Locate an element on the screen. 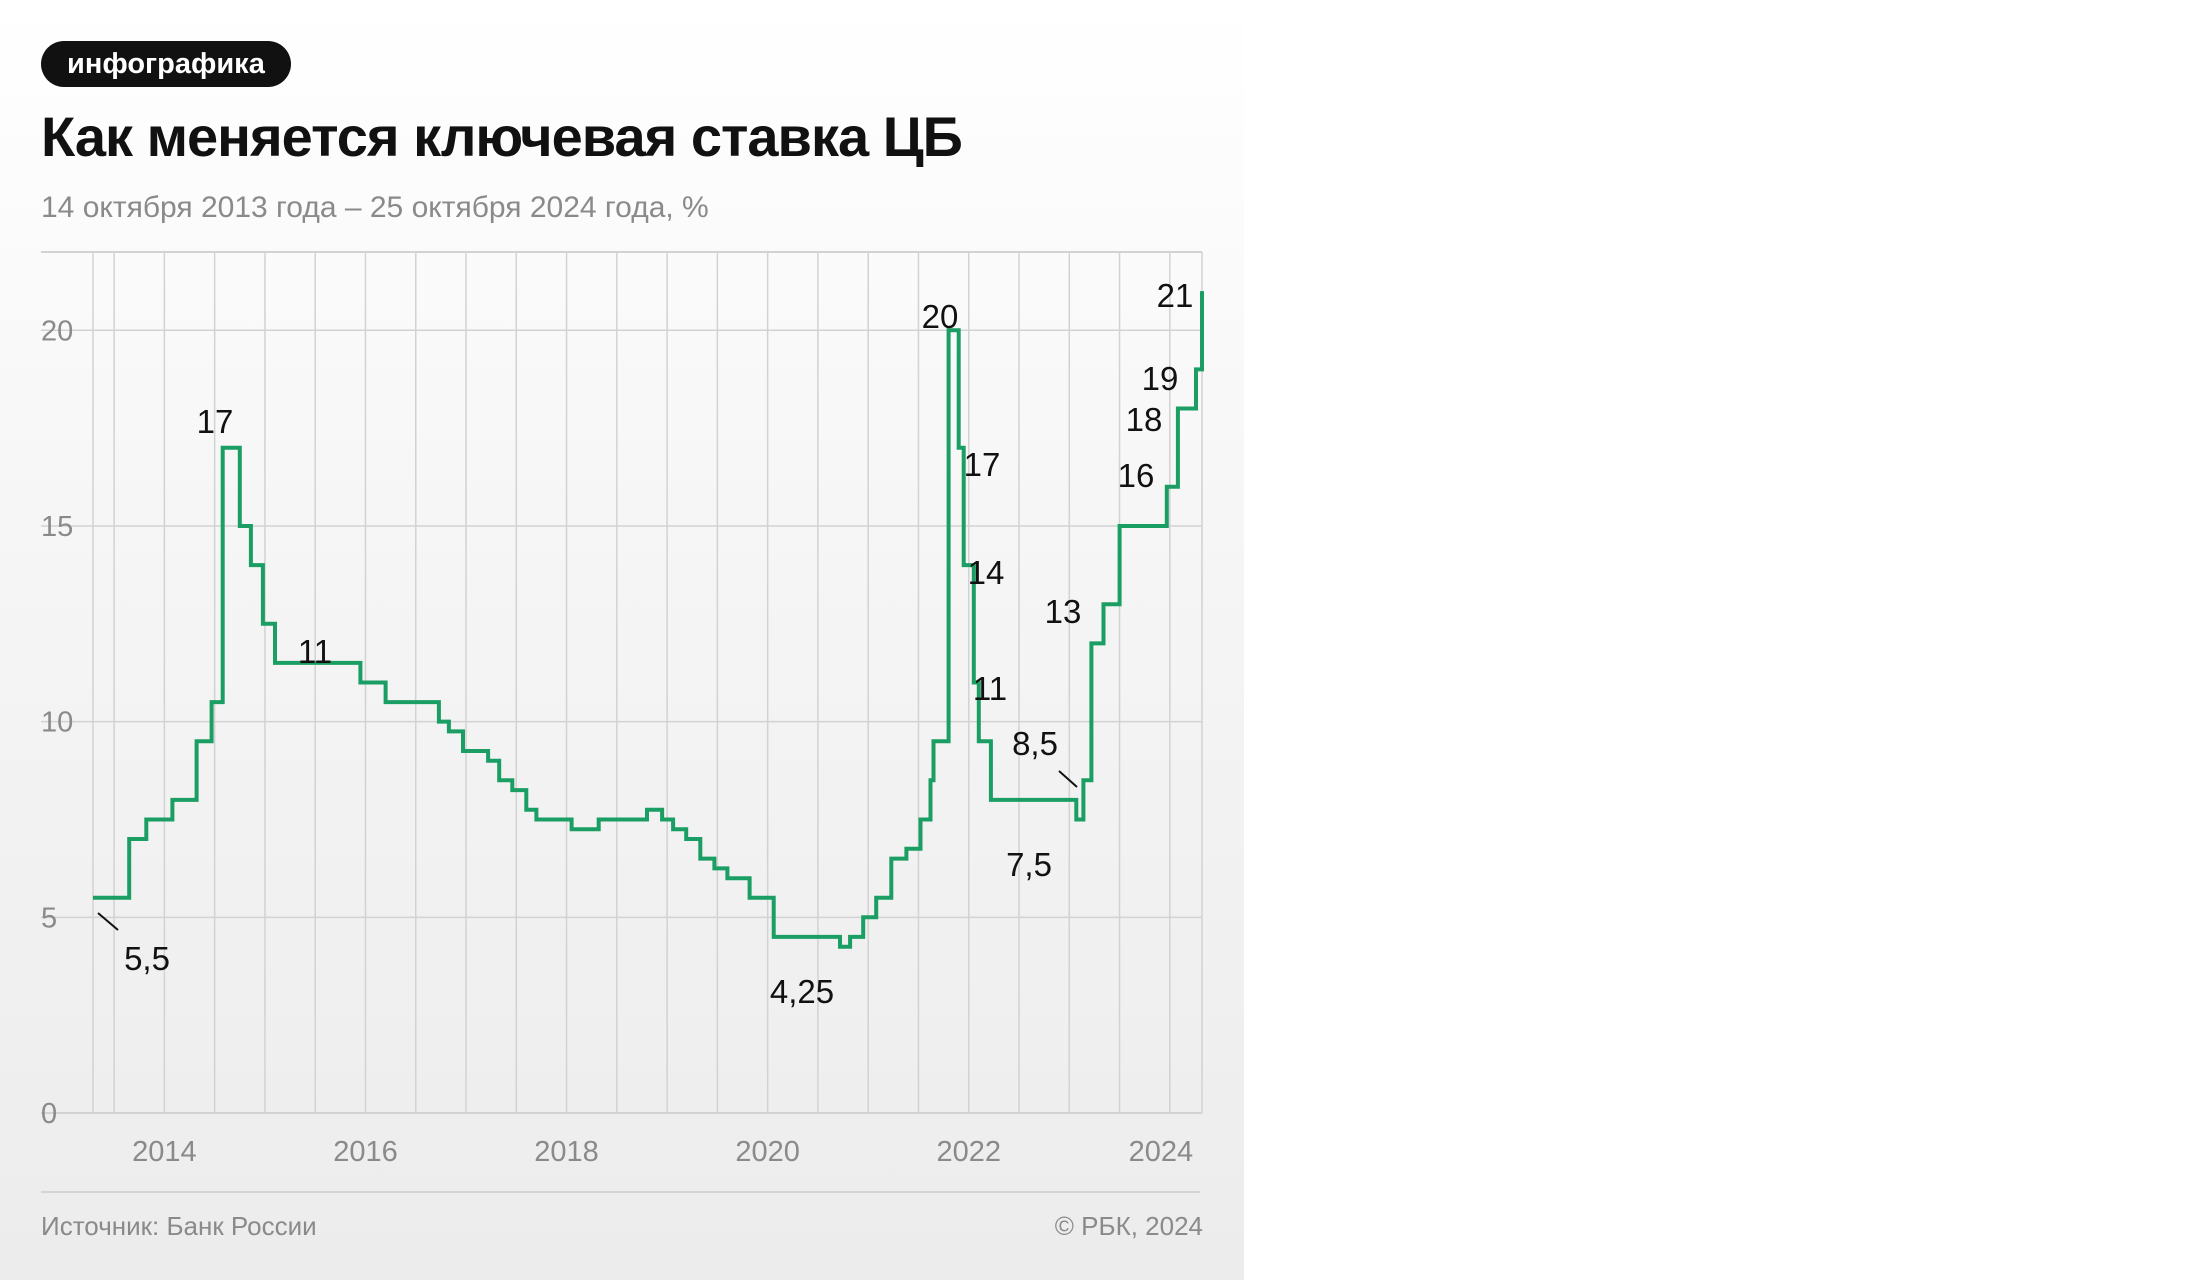 This screenshot has height=1280, width=2200. infographic-tag: инфографика is located at coordinates (166, 64).